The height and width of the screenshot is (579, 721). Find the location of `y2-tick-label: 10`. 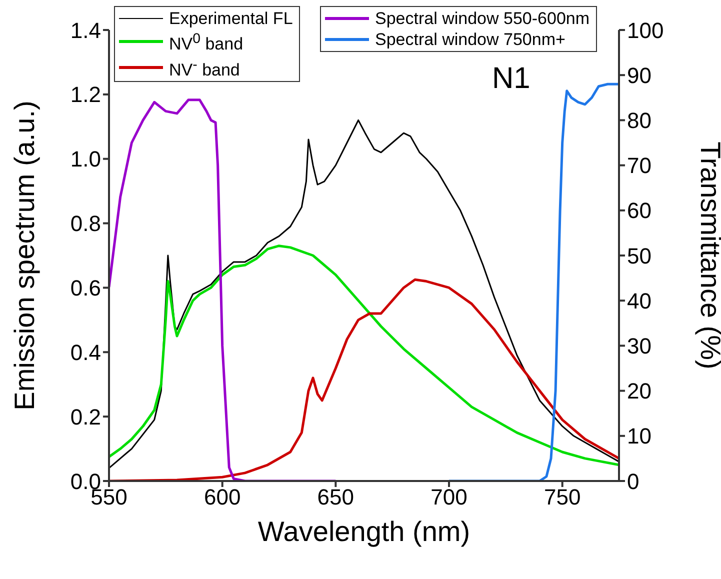

y2-tick-label: 10 is located at coordinates (639, 436).